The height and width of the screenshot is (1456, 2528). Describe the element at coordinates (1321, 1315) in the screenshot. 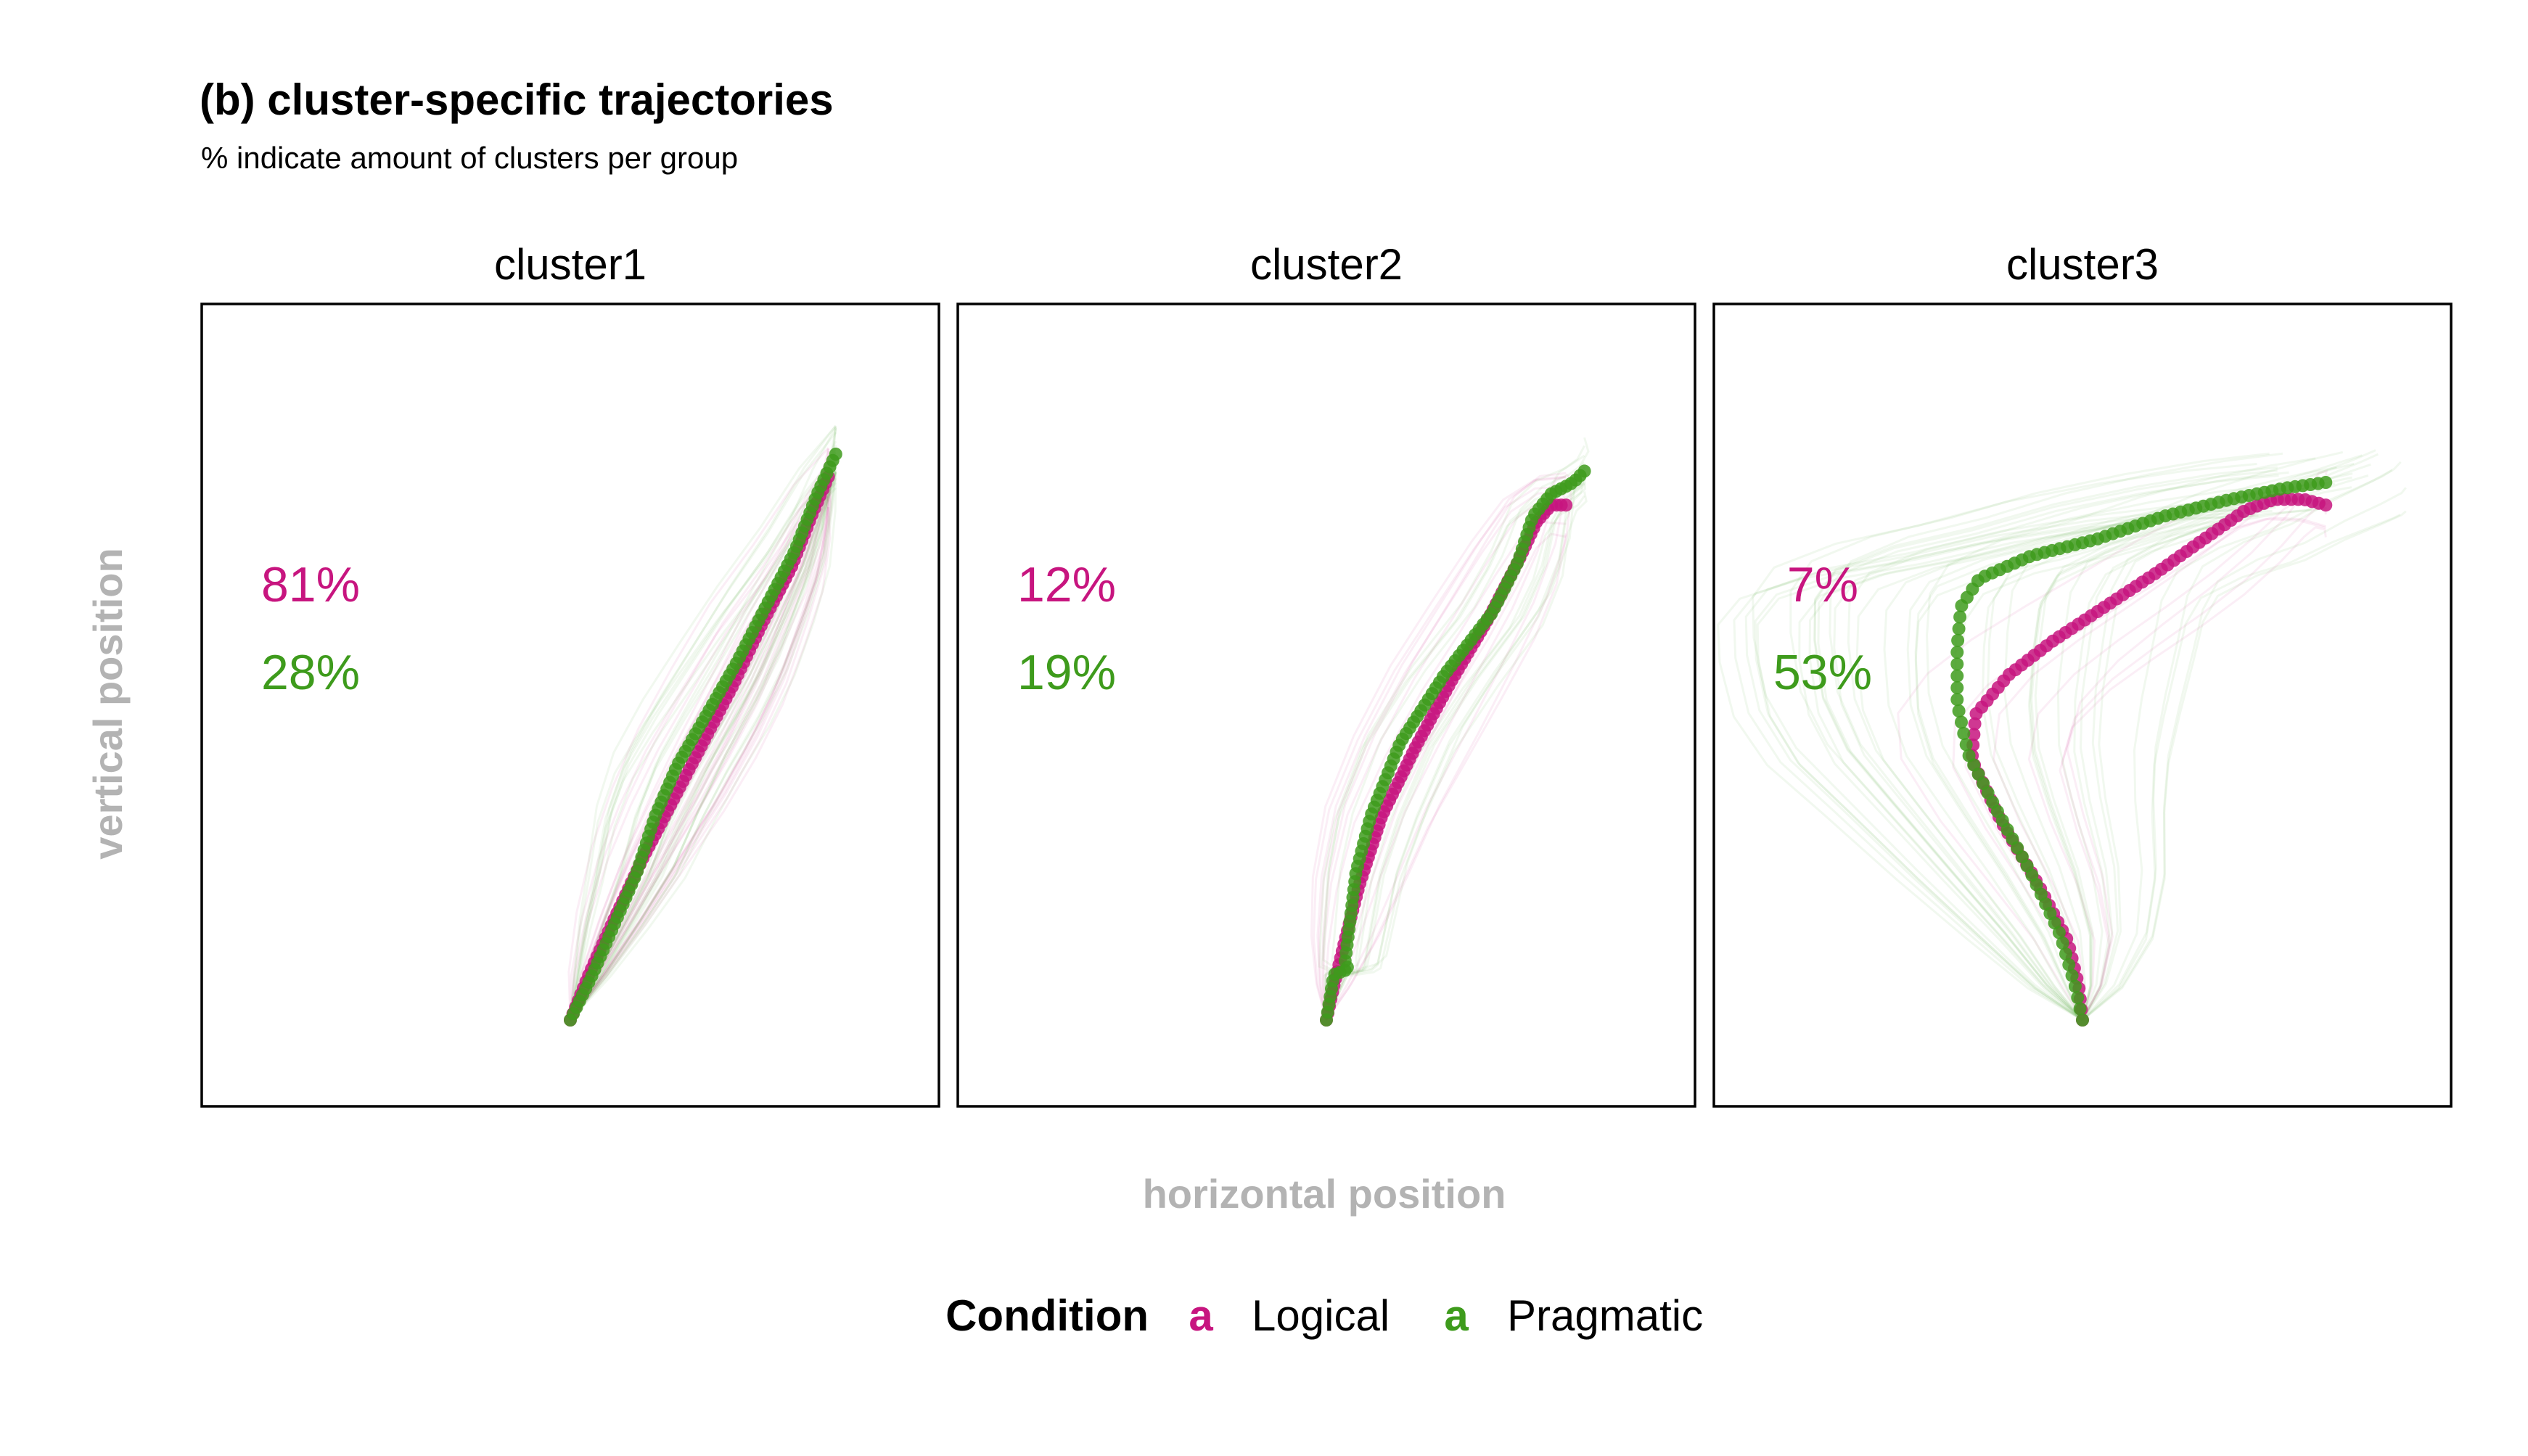

I see `legend-label-logical: Logical` at that location.